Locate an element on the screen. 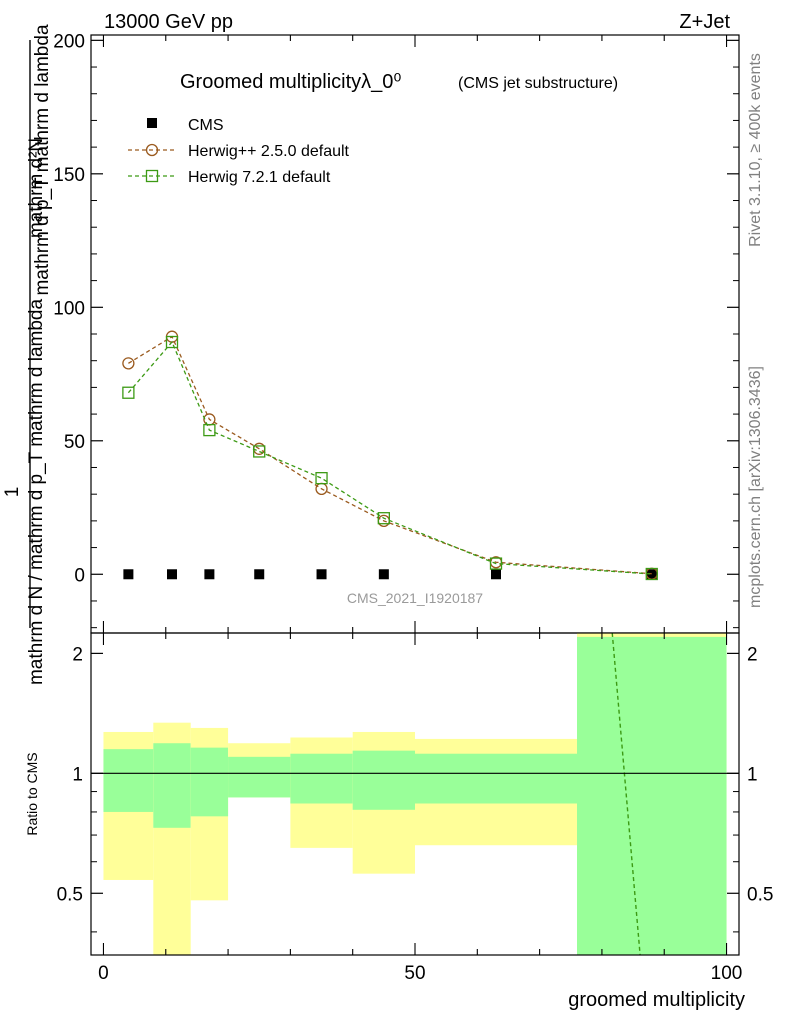 The height and width of the screenshot is (1024, 786). ratio-ytick-label-left: 1 is located at coordinates (77, 774).